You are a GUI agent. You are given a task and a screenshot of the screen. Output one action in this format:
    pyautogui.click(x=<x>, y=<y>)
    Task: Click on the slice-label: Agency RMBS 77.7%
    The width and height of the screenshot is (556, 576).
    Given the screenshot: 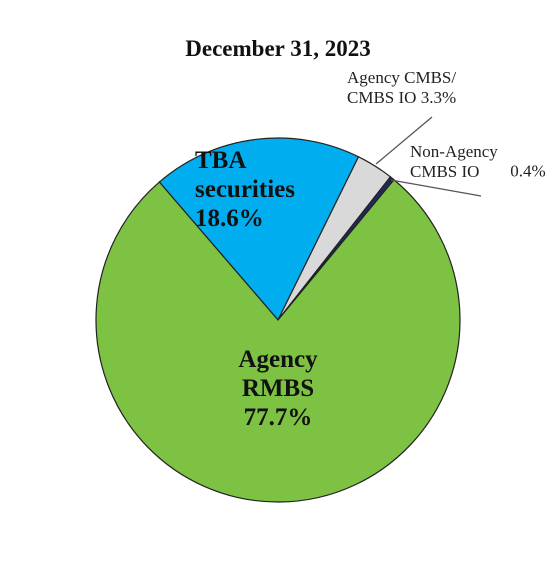 What is the action you would take?
    pyautogui.click(x=278, y=389)
    